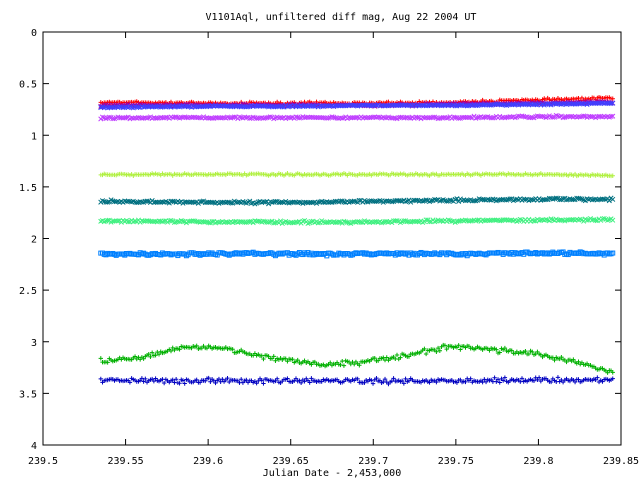  I want to click on x-tick-label: 239.65, so click(291, 461).